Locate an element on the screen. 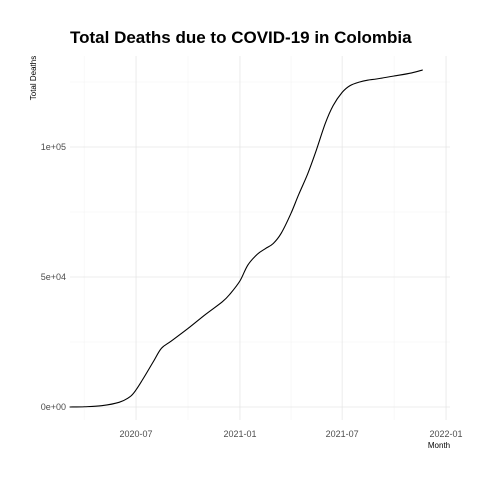 This screenshot has width=480, height=480. x-tick-label: 2021-01 is located at coordinates (239, 434).